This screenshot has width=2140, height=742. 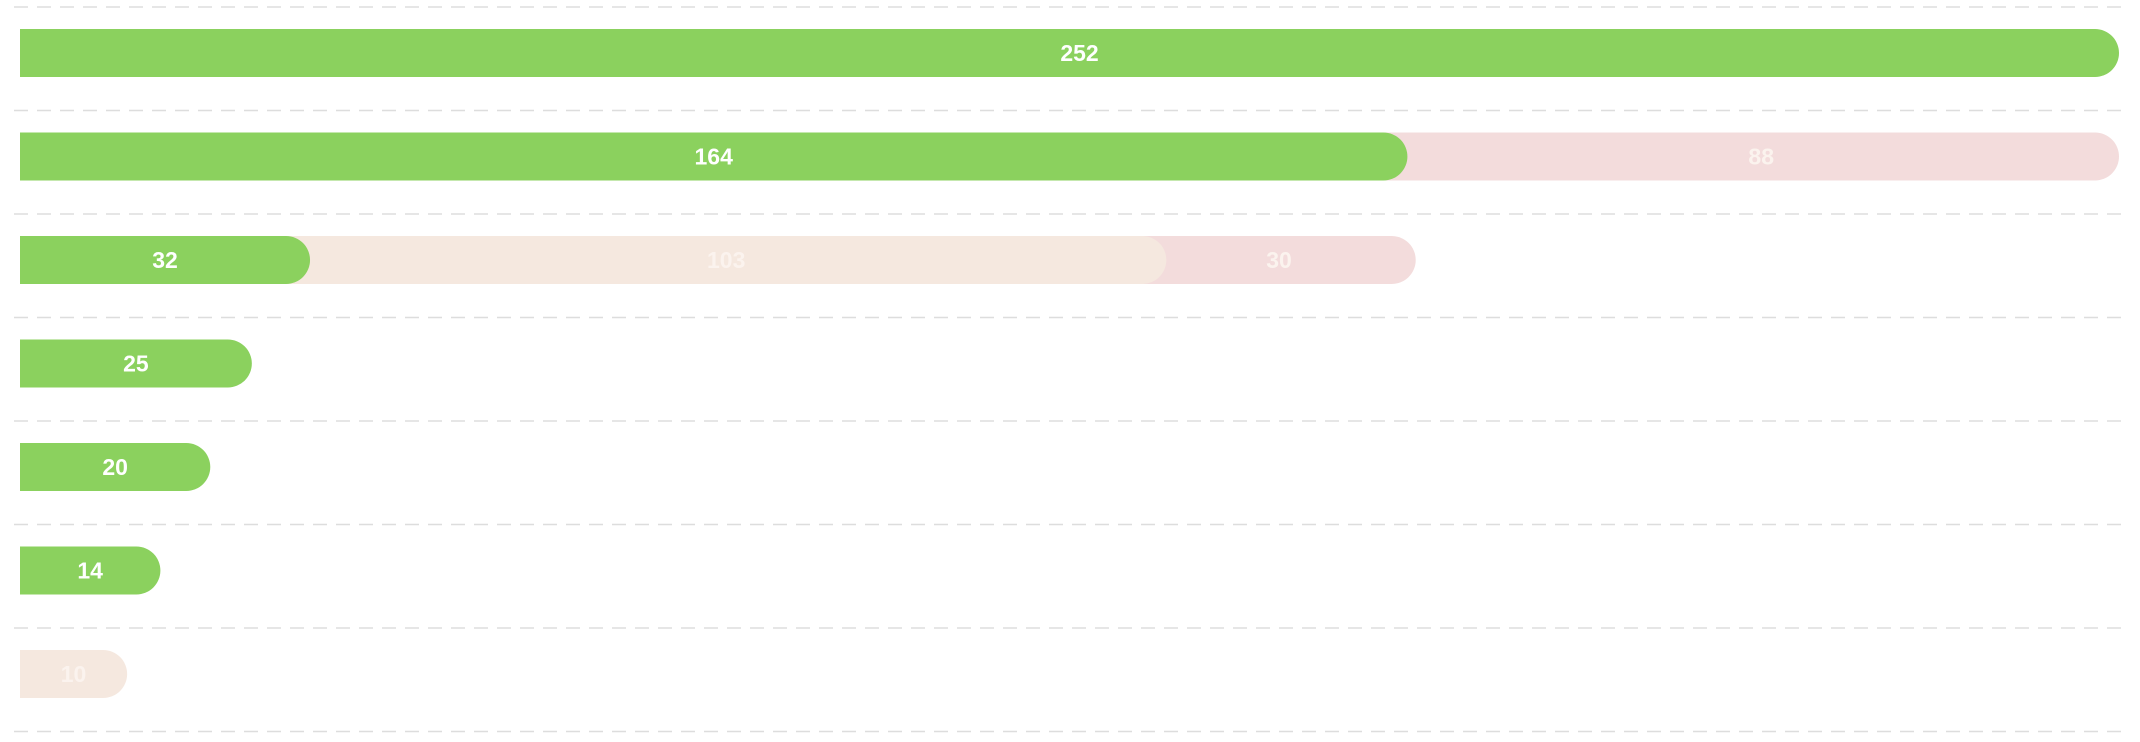 I want to click on data-label: 10, so click(x=74, y=674).